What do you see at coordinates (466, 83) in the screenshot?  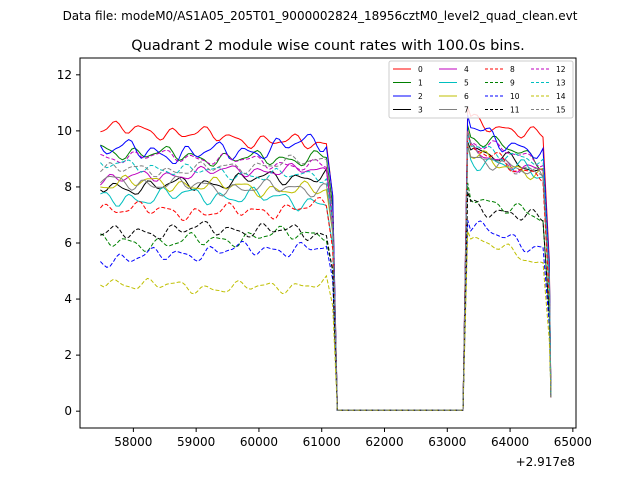 I see `legend-label-5: 5` at bounding box center [466, 83].